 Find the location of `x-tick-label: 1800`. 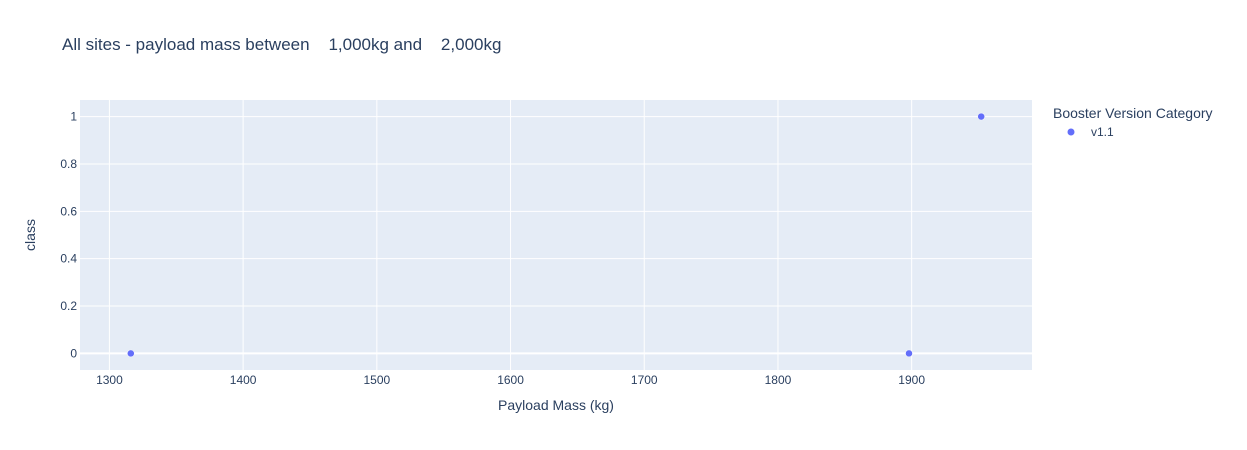

x-tick-label: 1800 is located at coordinates (778, 380).